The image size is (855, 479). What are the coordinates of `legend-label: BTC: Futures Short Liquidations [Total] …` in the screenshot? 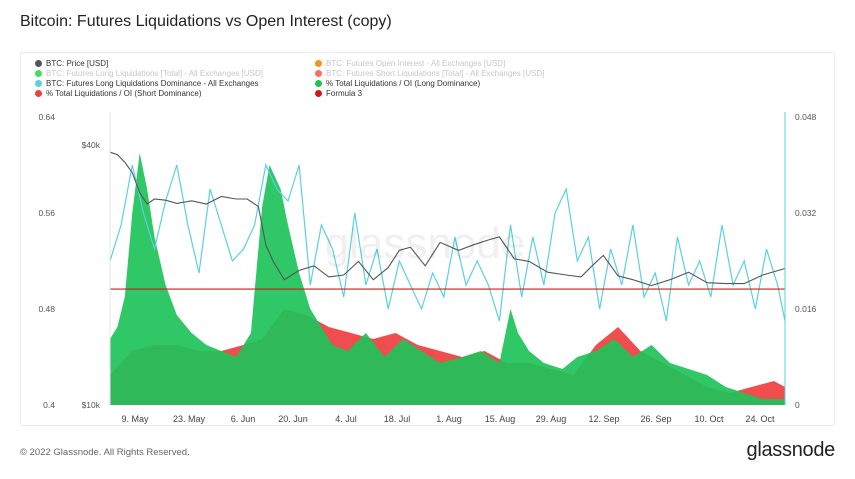 It's located at (435, 73).